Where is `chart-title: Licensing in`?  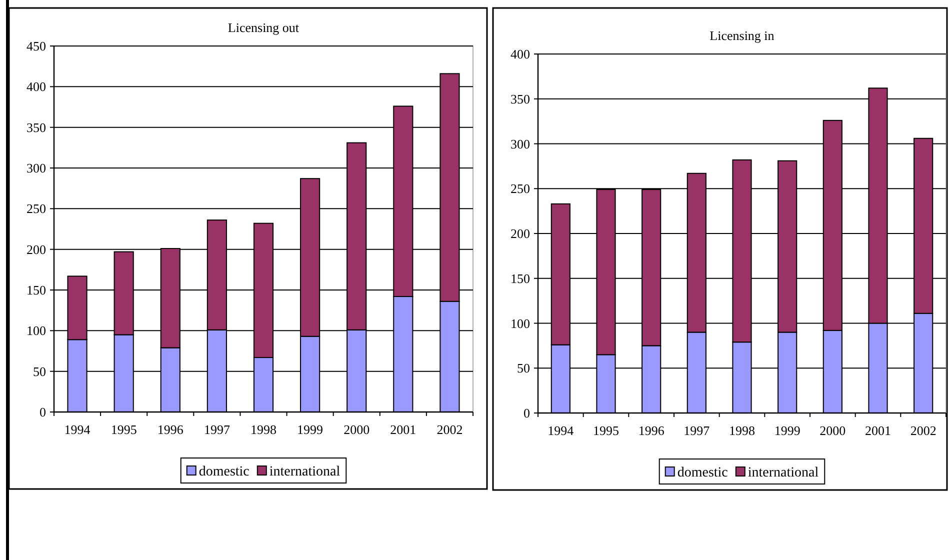
chart-title: Licensing in is located at coordinates (742, 35).